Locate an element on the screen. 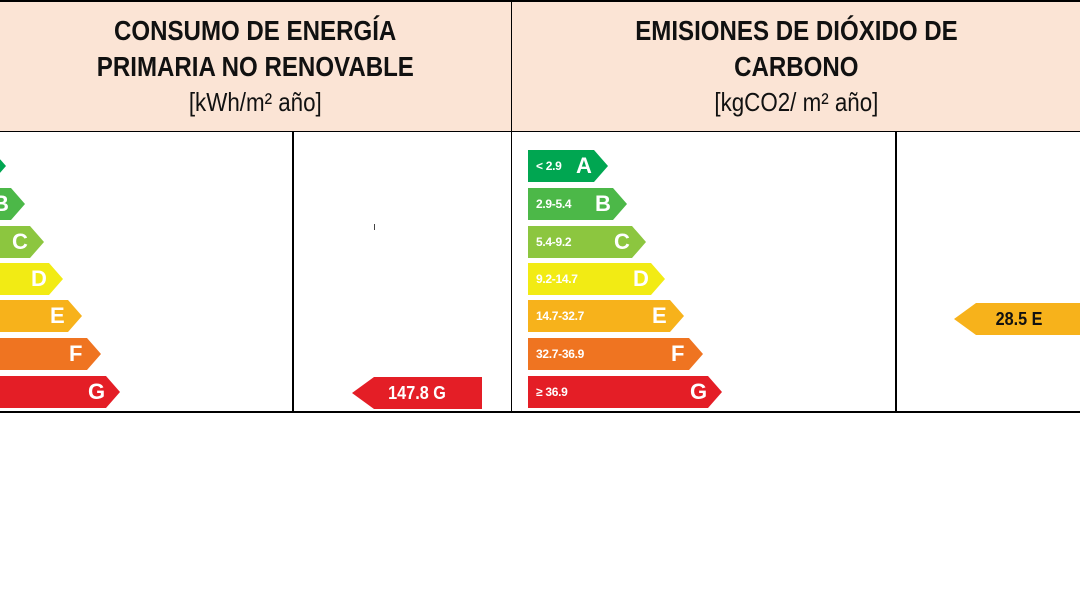  energy-scale-bar-c: C is located at coordinates (22, 242).